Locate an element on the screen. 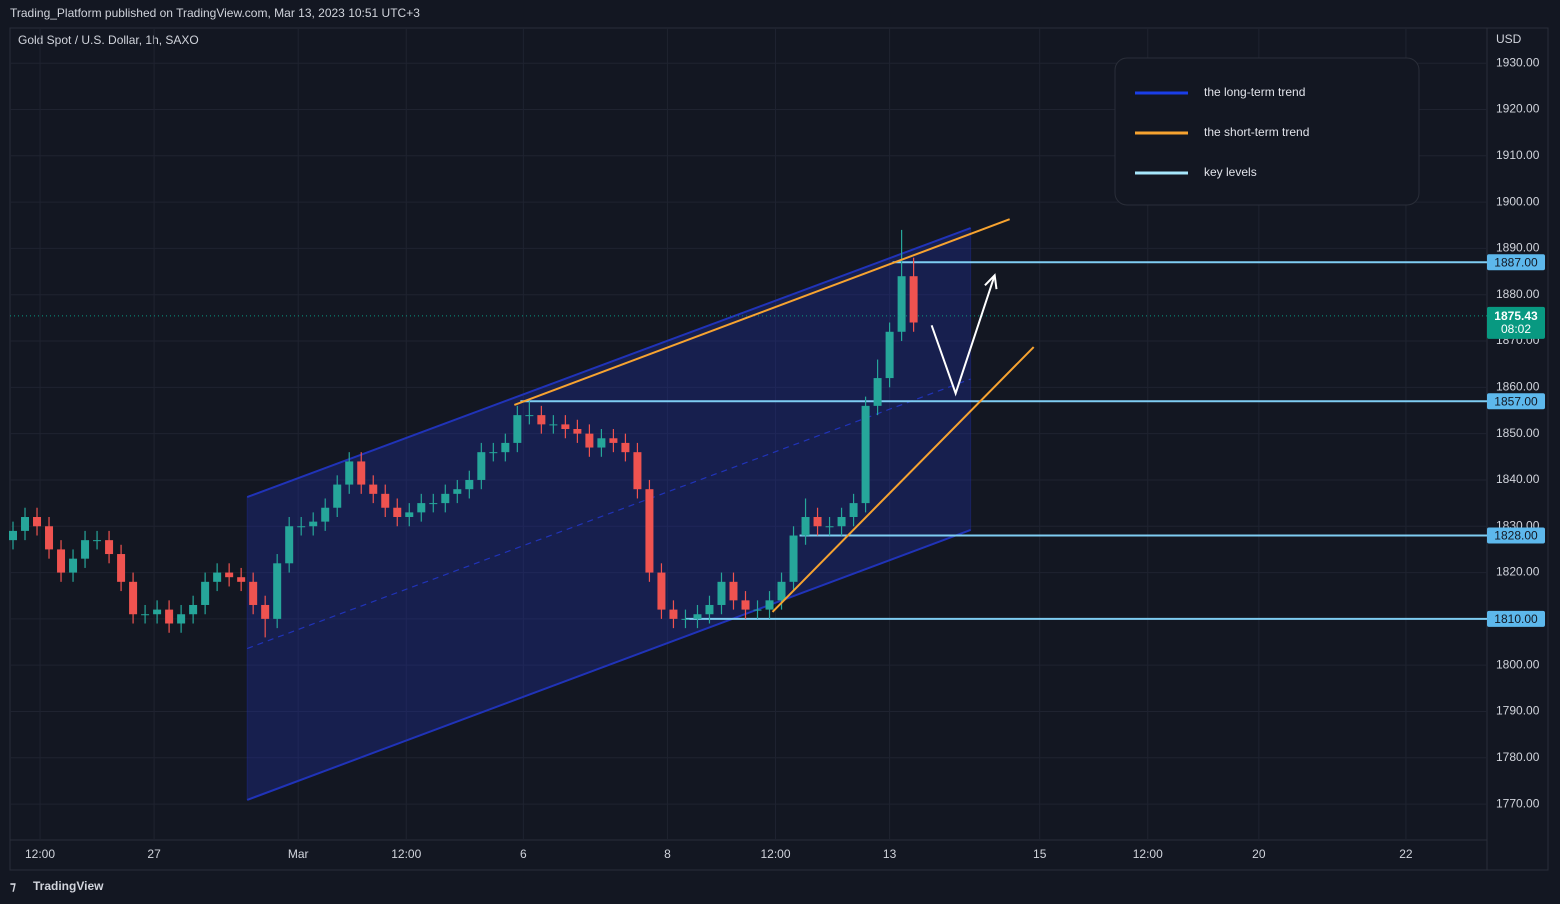 The height and width of the screenshot is (904, 1560). x-tick-label: 8 is located at coordinates (667, 854).